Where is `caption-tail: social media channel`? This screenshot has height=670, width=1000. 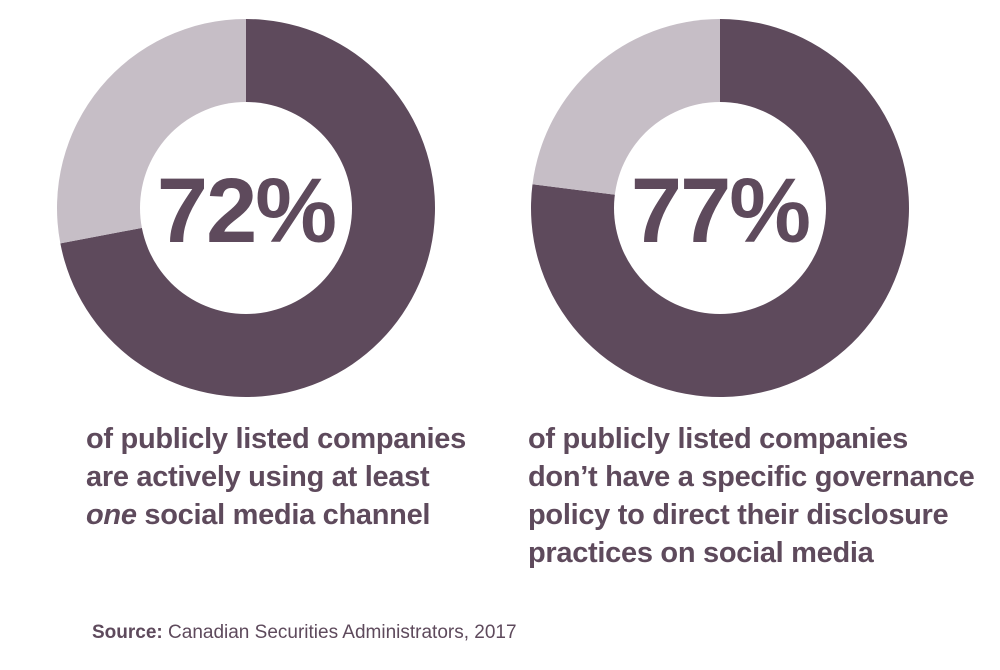
caption-tail: social media channel is located at coordinates (283, 515).